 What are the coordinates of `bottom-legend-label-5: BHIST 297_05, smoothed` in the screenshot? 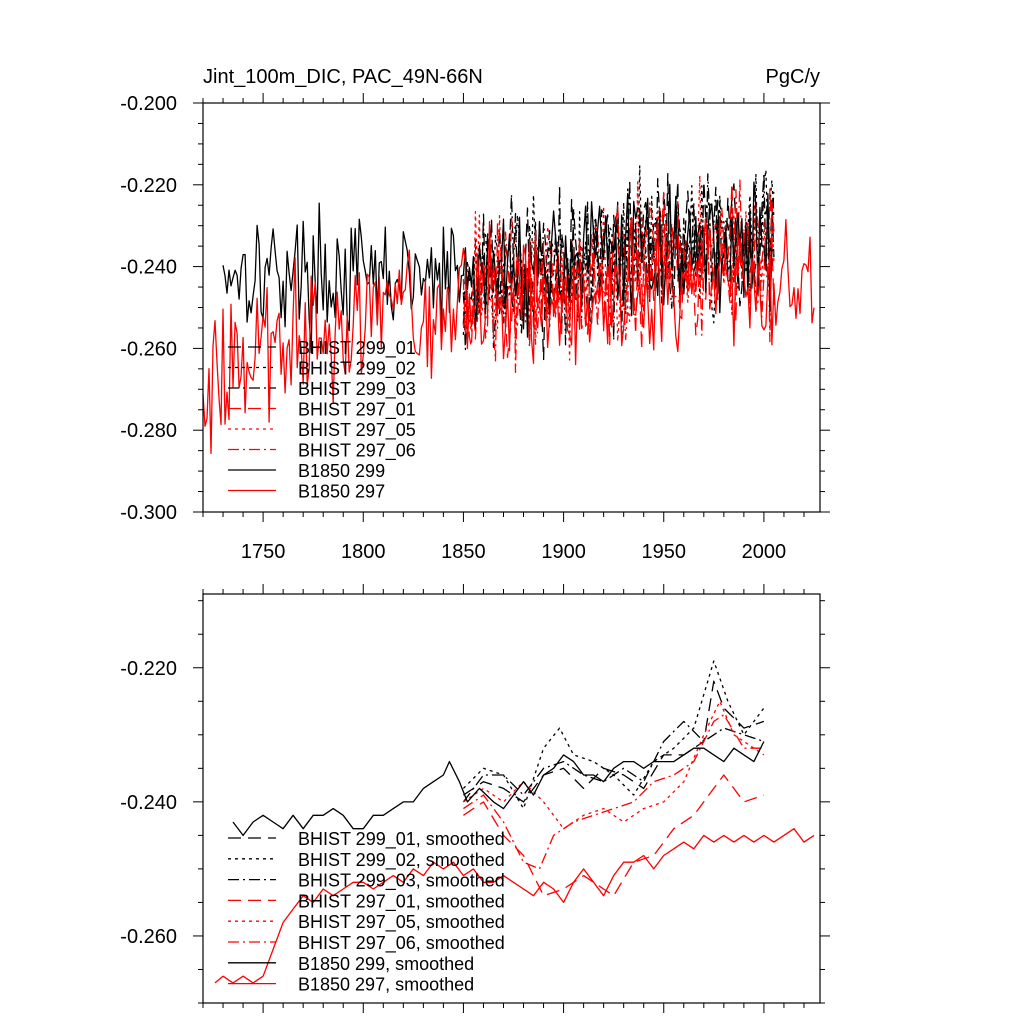 It's located at (401, 922).